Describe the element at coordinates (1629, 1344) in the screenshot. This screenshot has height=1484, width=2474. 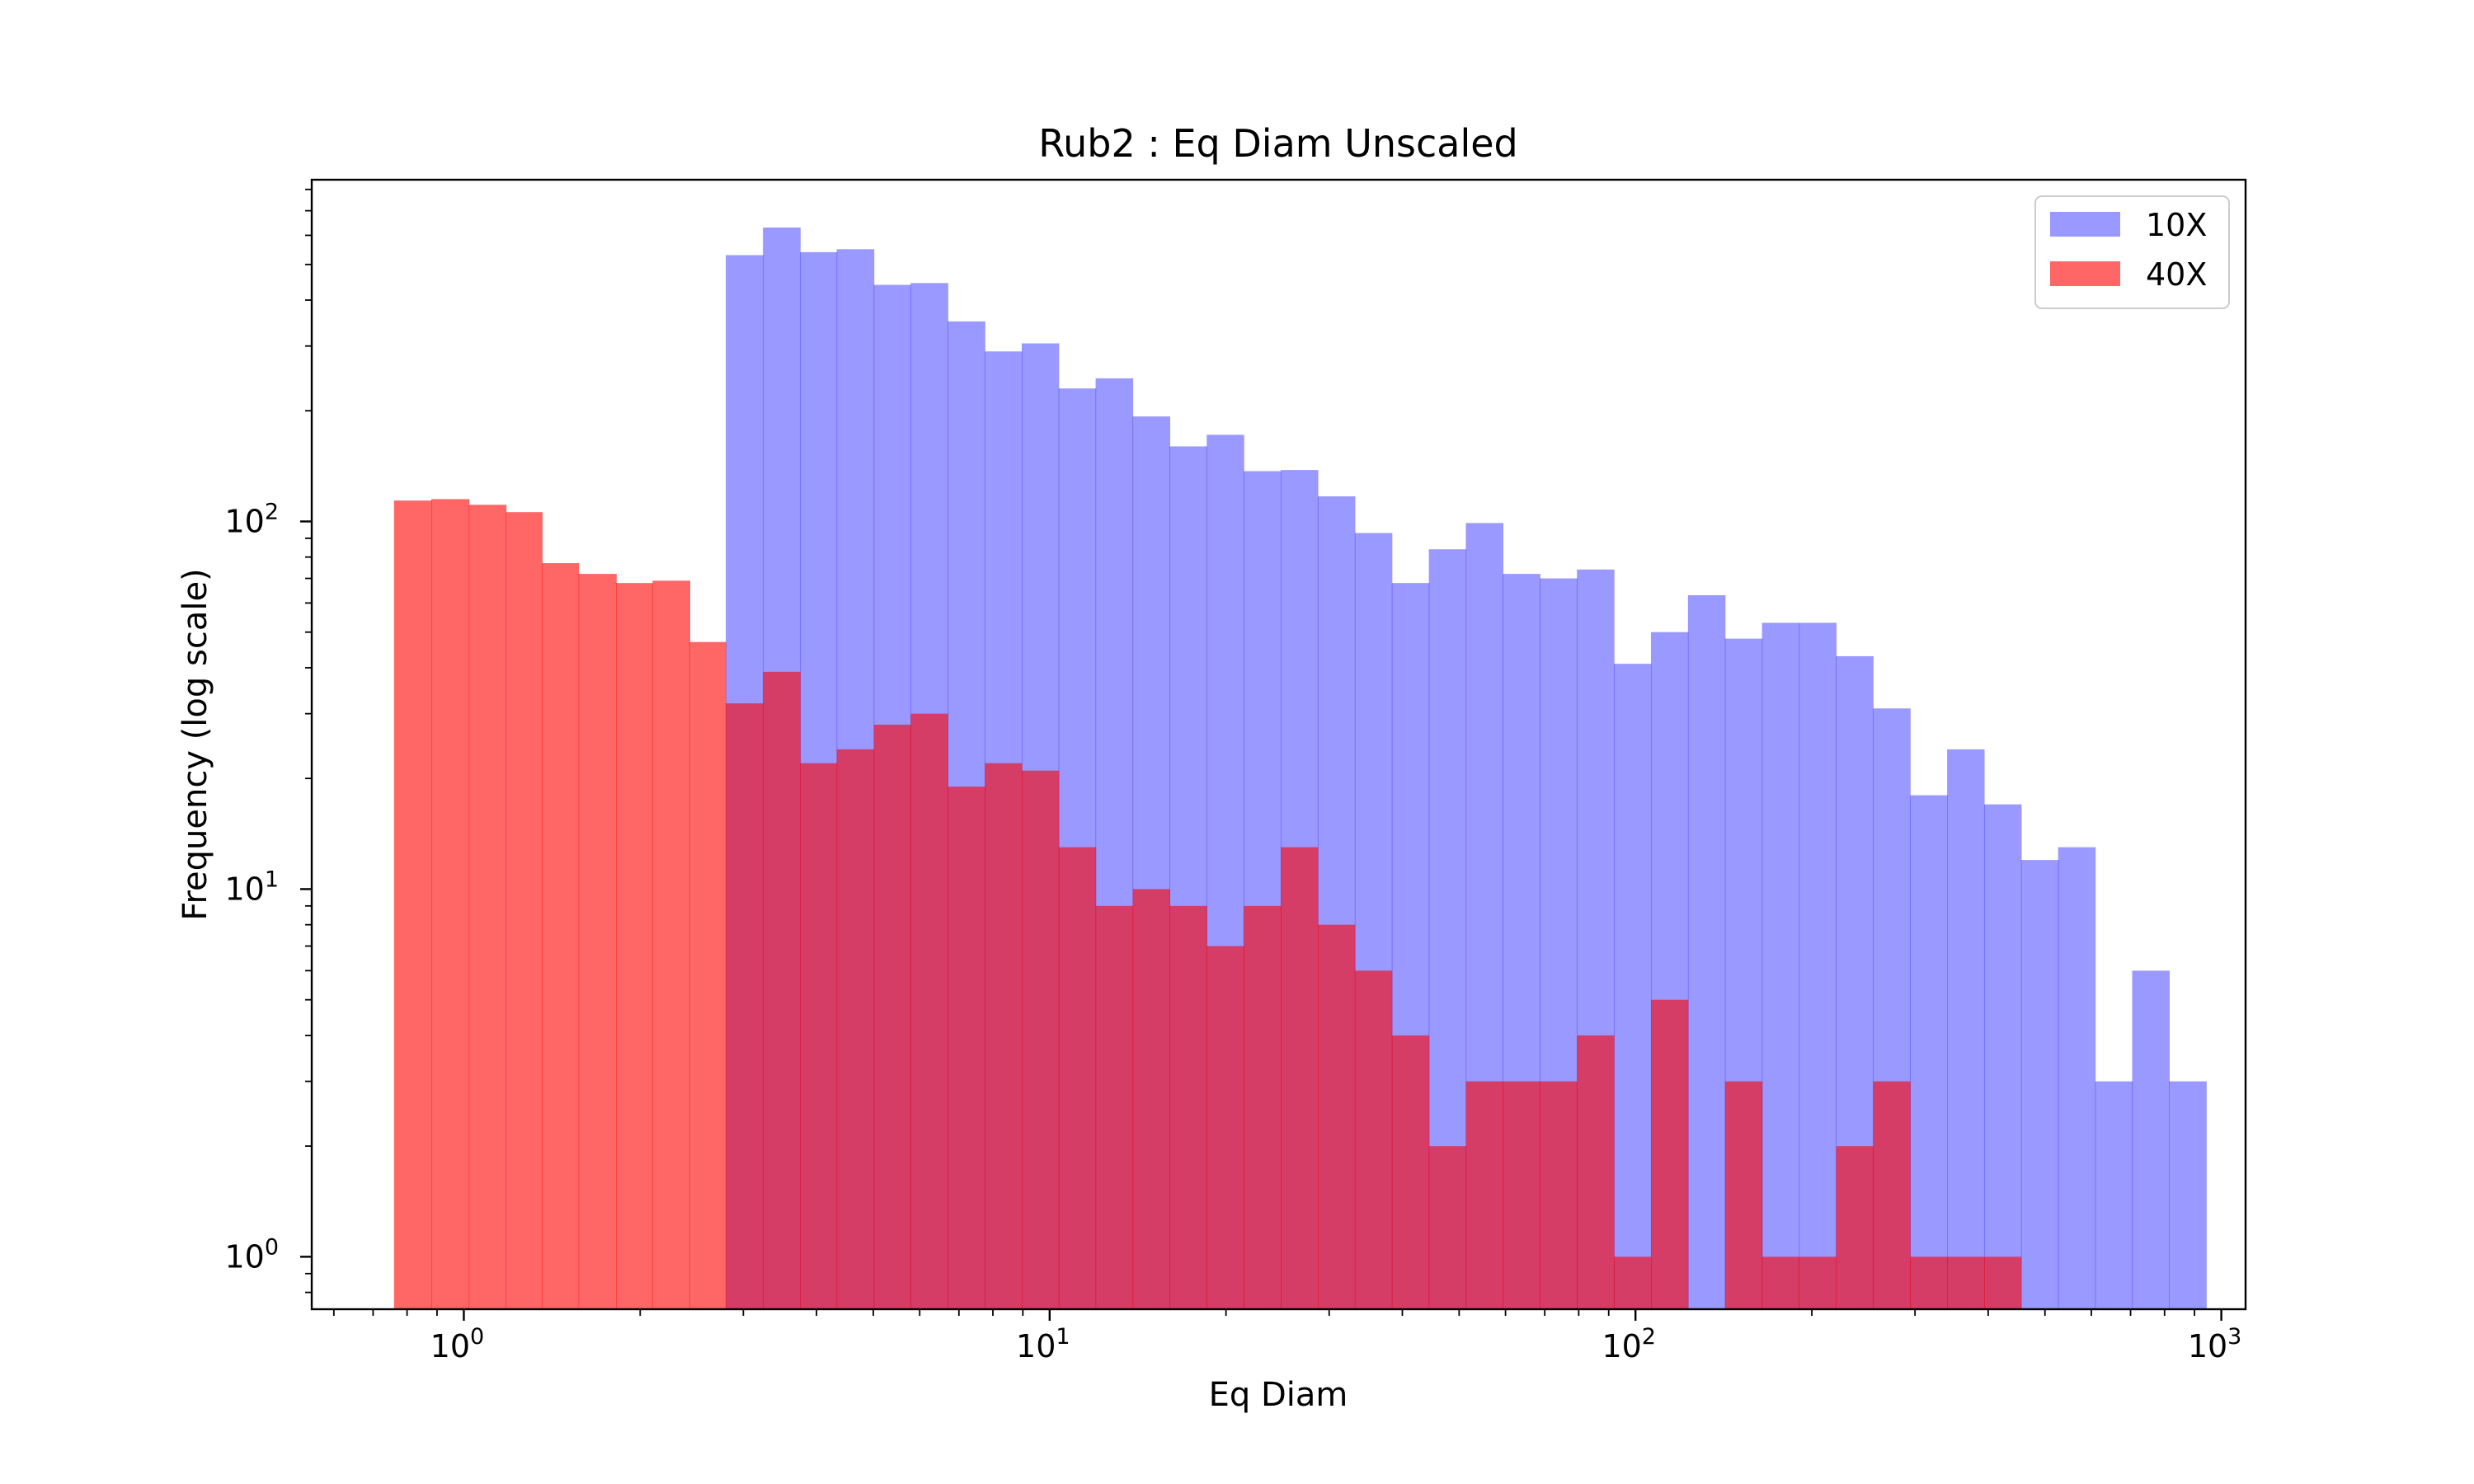
I see `x-tick-label: 102` at that location.